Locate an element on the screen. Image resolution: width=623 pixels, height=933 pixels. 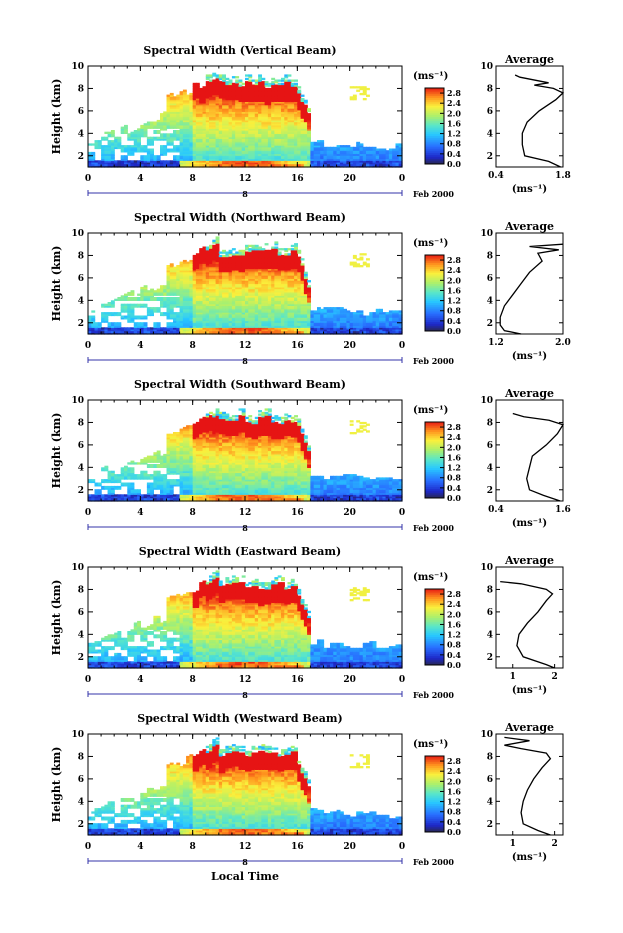
average-x-tick-label: 0.4 is located at coordinates (496, 176).